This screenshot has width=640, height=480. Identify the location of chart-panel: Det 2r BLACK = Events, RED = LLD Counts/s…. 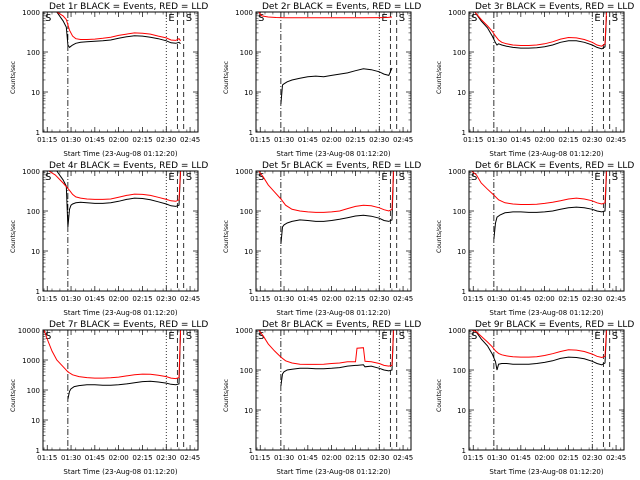
(322, 80).